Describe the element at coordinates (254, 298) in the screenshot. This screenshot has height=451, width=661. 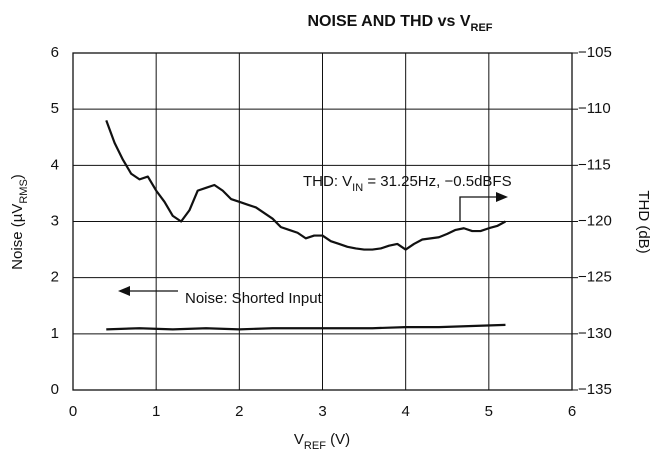
I see `noise-annotation: Noise: Shorted Input` at that location.